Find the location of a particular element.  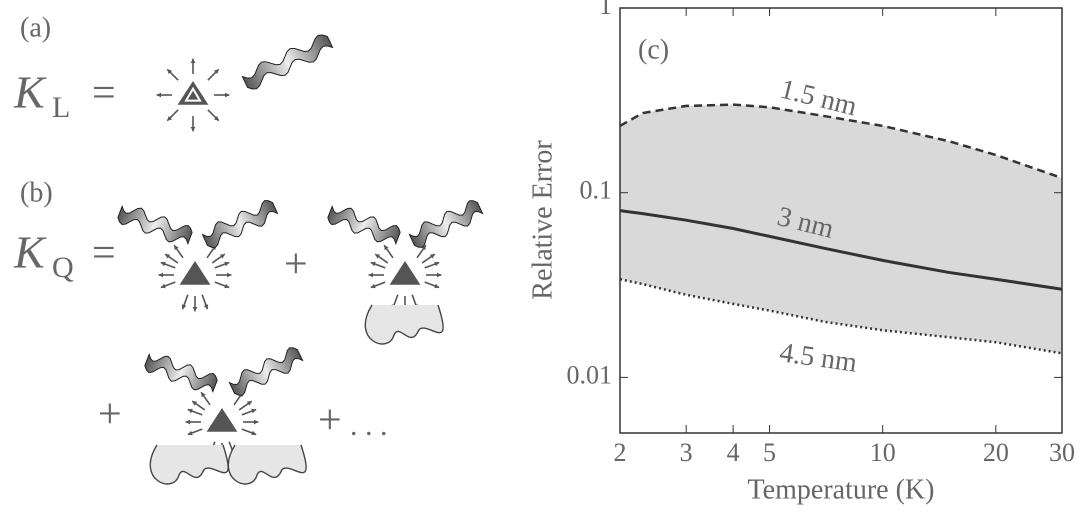

x-tick-label: 20 is located at coordinates (996, 452).